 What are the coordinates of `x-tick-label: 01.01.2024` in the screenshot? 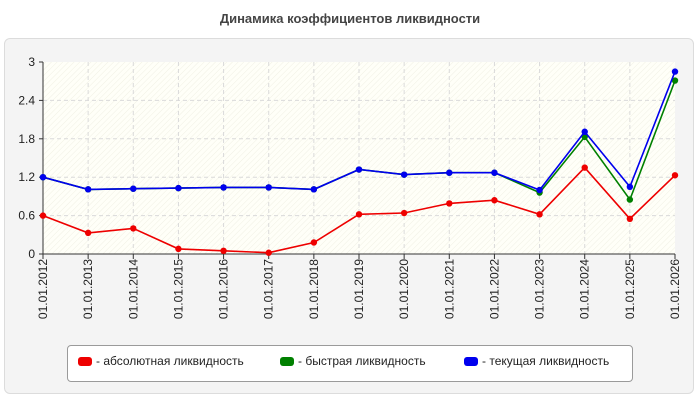 It's located at (585, 289).